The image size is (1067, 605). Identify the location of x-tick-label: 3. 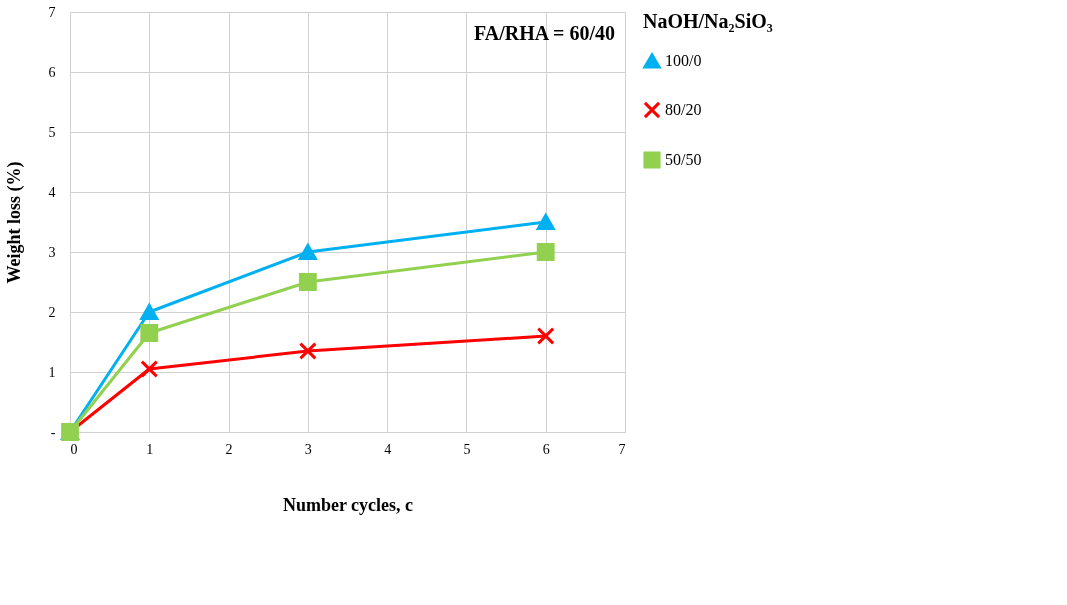
(308, 449).